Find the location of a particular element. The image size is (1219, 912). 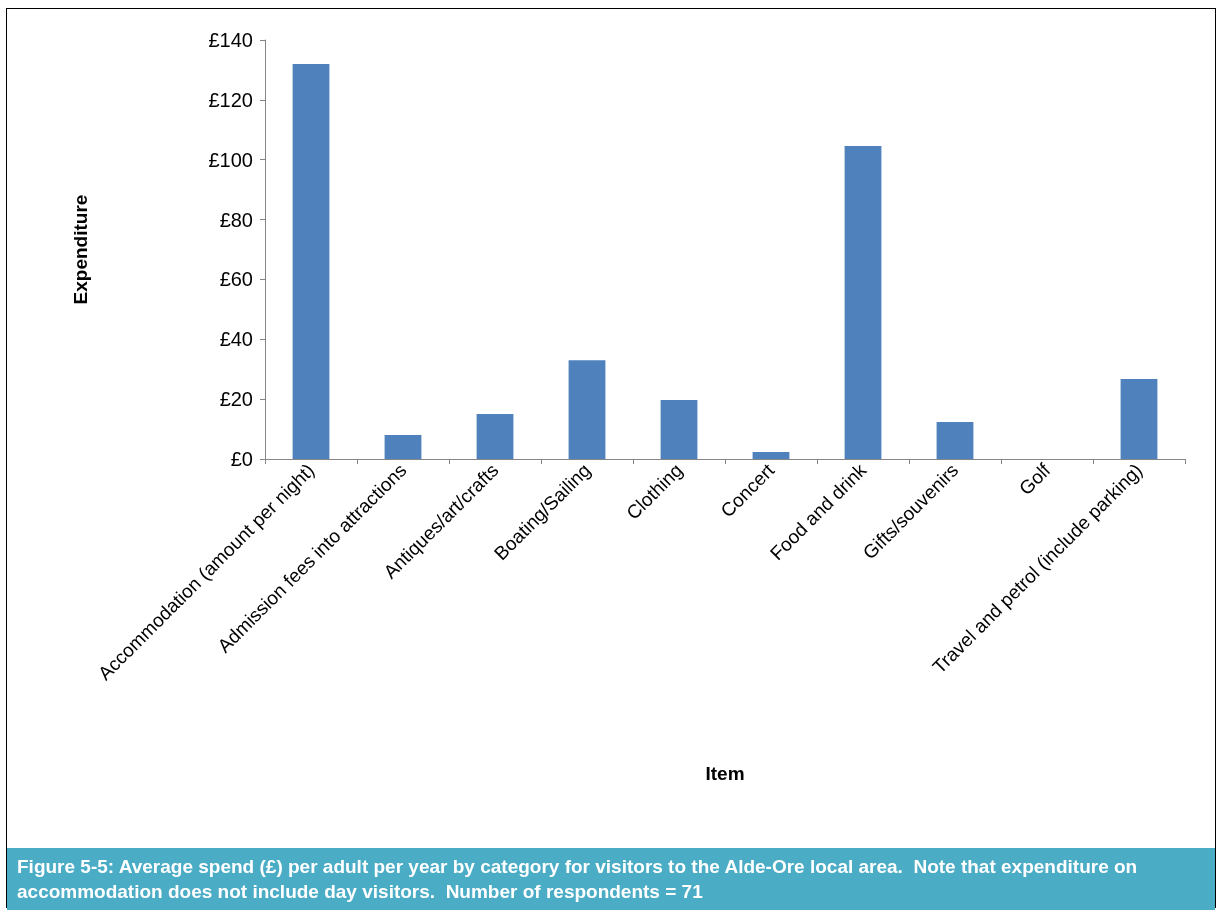

y-tick-label: £20 is located at coordinates (236, 399).